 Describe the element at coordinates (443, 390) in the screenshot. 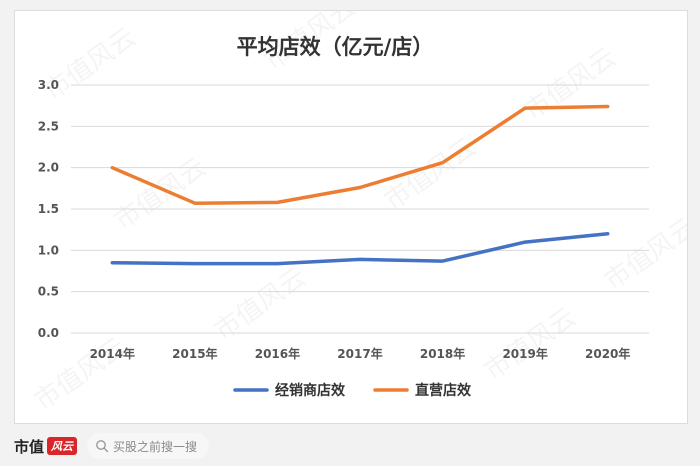

I see `legend-label: 直营店效` at that location.